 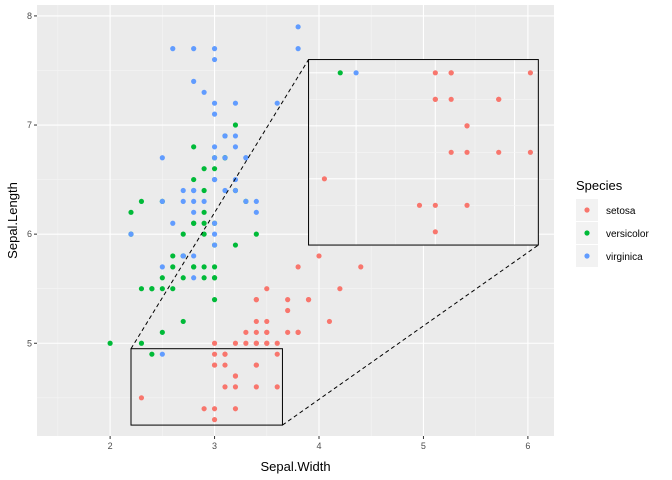 What do you see at coordinates (29, 125) in the screenshot?
I see `y-tick-label: 7` at bounding box center [29, 125].